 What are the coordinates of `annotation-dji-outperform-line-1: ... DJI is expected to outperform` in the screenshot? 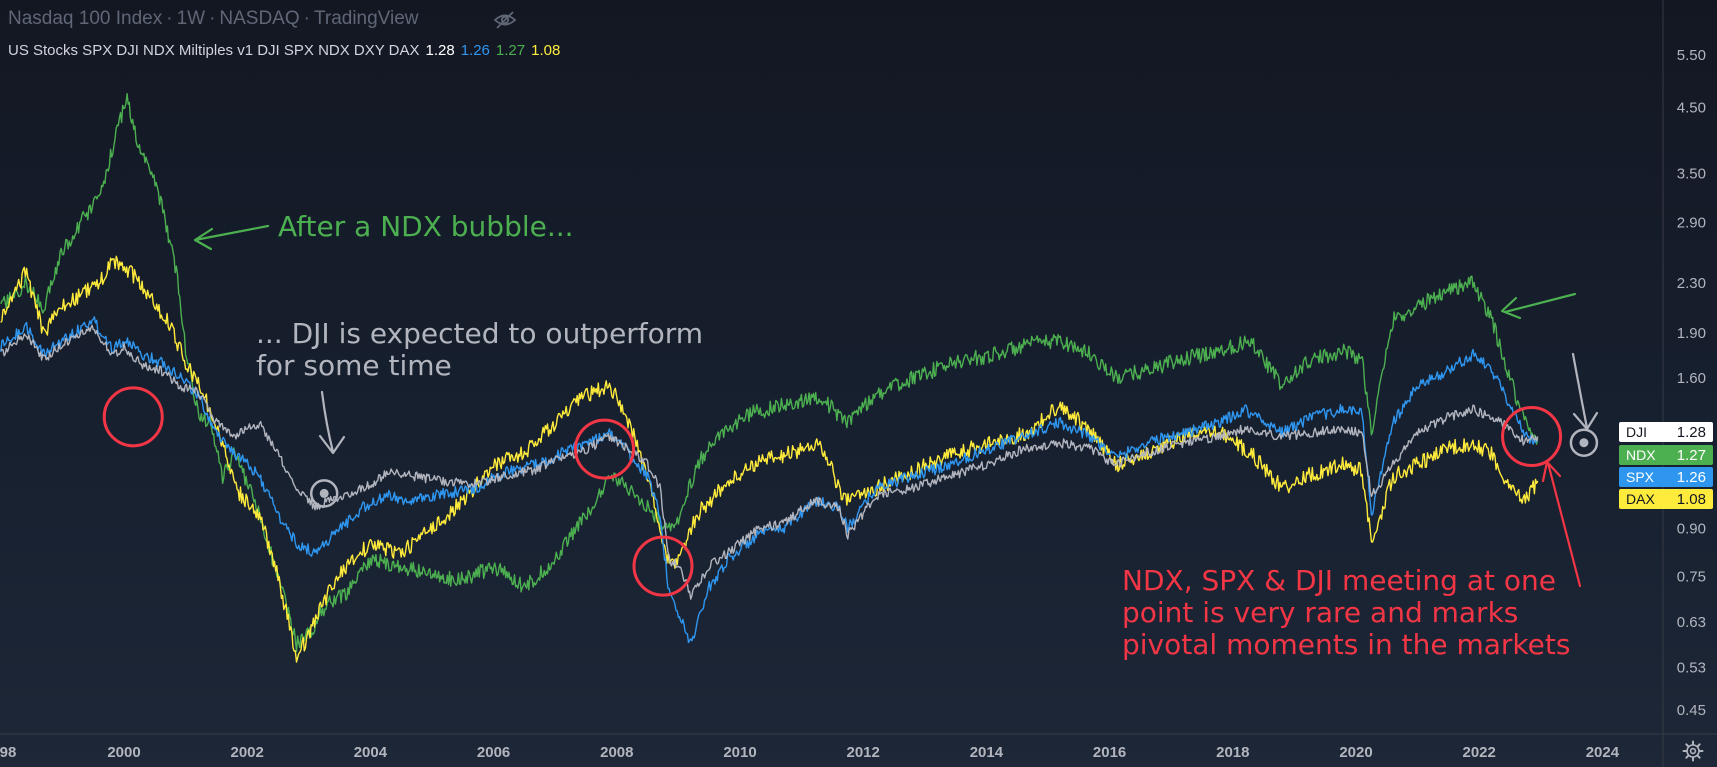 It's located at (479, 333).